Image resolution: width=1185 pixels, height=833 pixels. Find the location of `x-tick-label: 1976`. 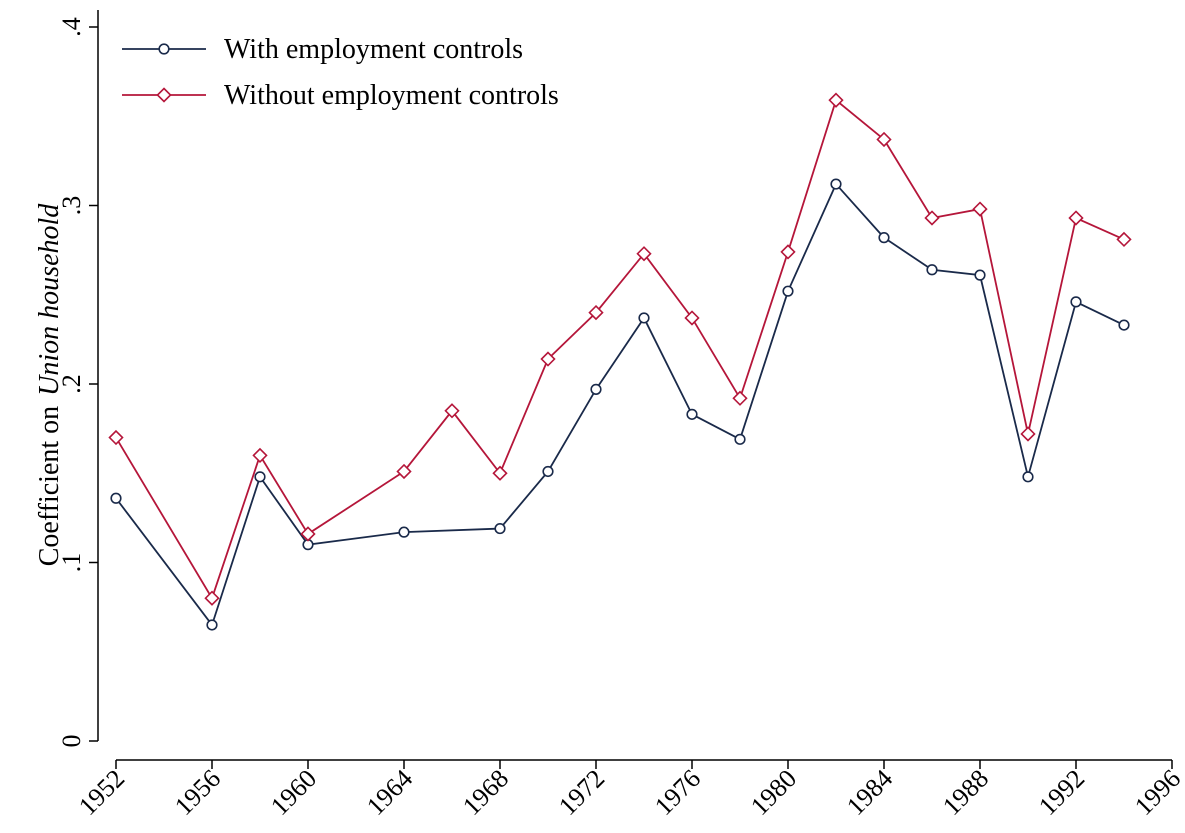

x-tick-label: 1976 is located at coordinates (677, 792).